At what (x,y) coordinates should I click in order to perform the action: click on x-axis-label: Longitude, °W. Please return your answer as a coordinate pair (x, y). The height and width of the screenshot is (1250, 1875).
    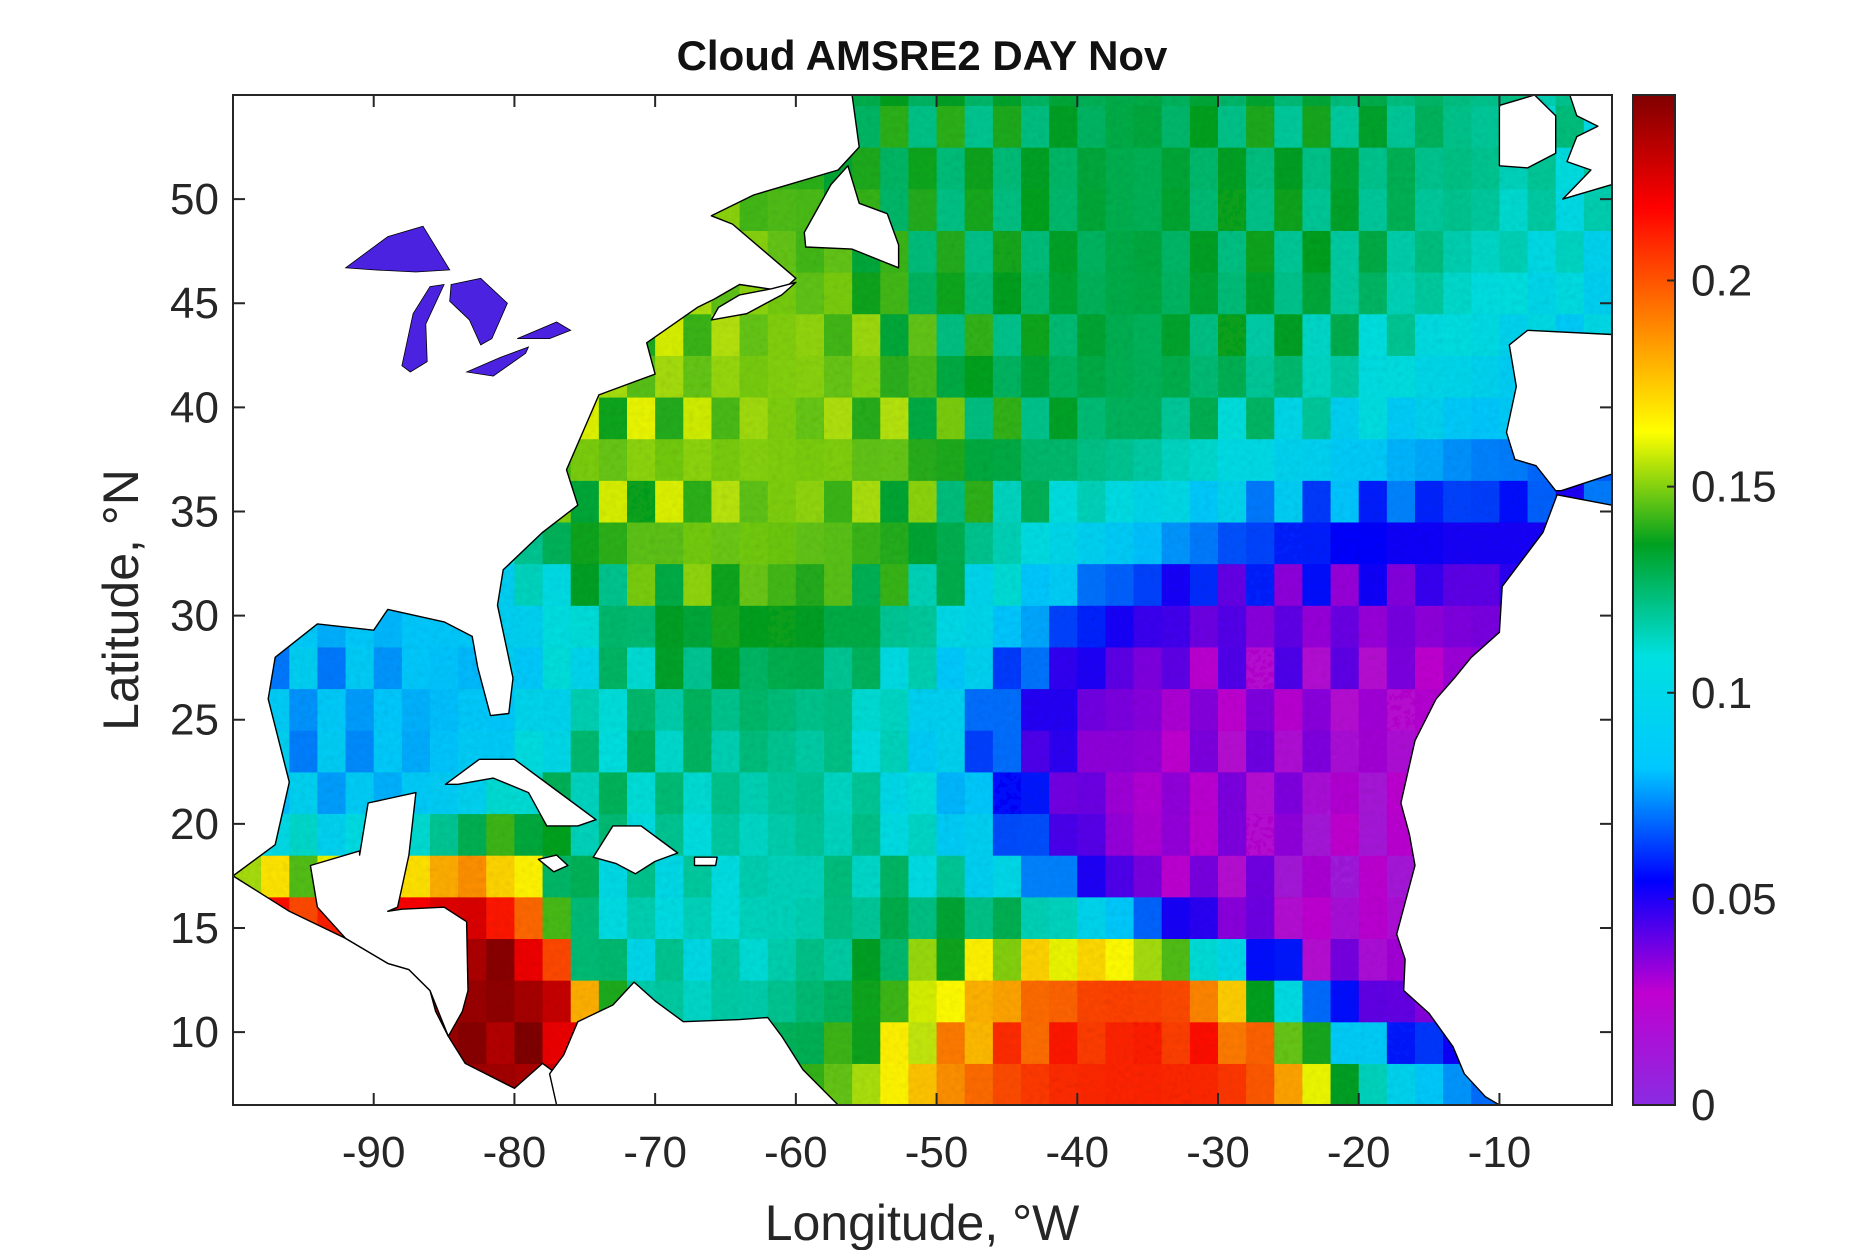
    Looking at the image, I should click on (922, 1222).